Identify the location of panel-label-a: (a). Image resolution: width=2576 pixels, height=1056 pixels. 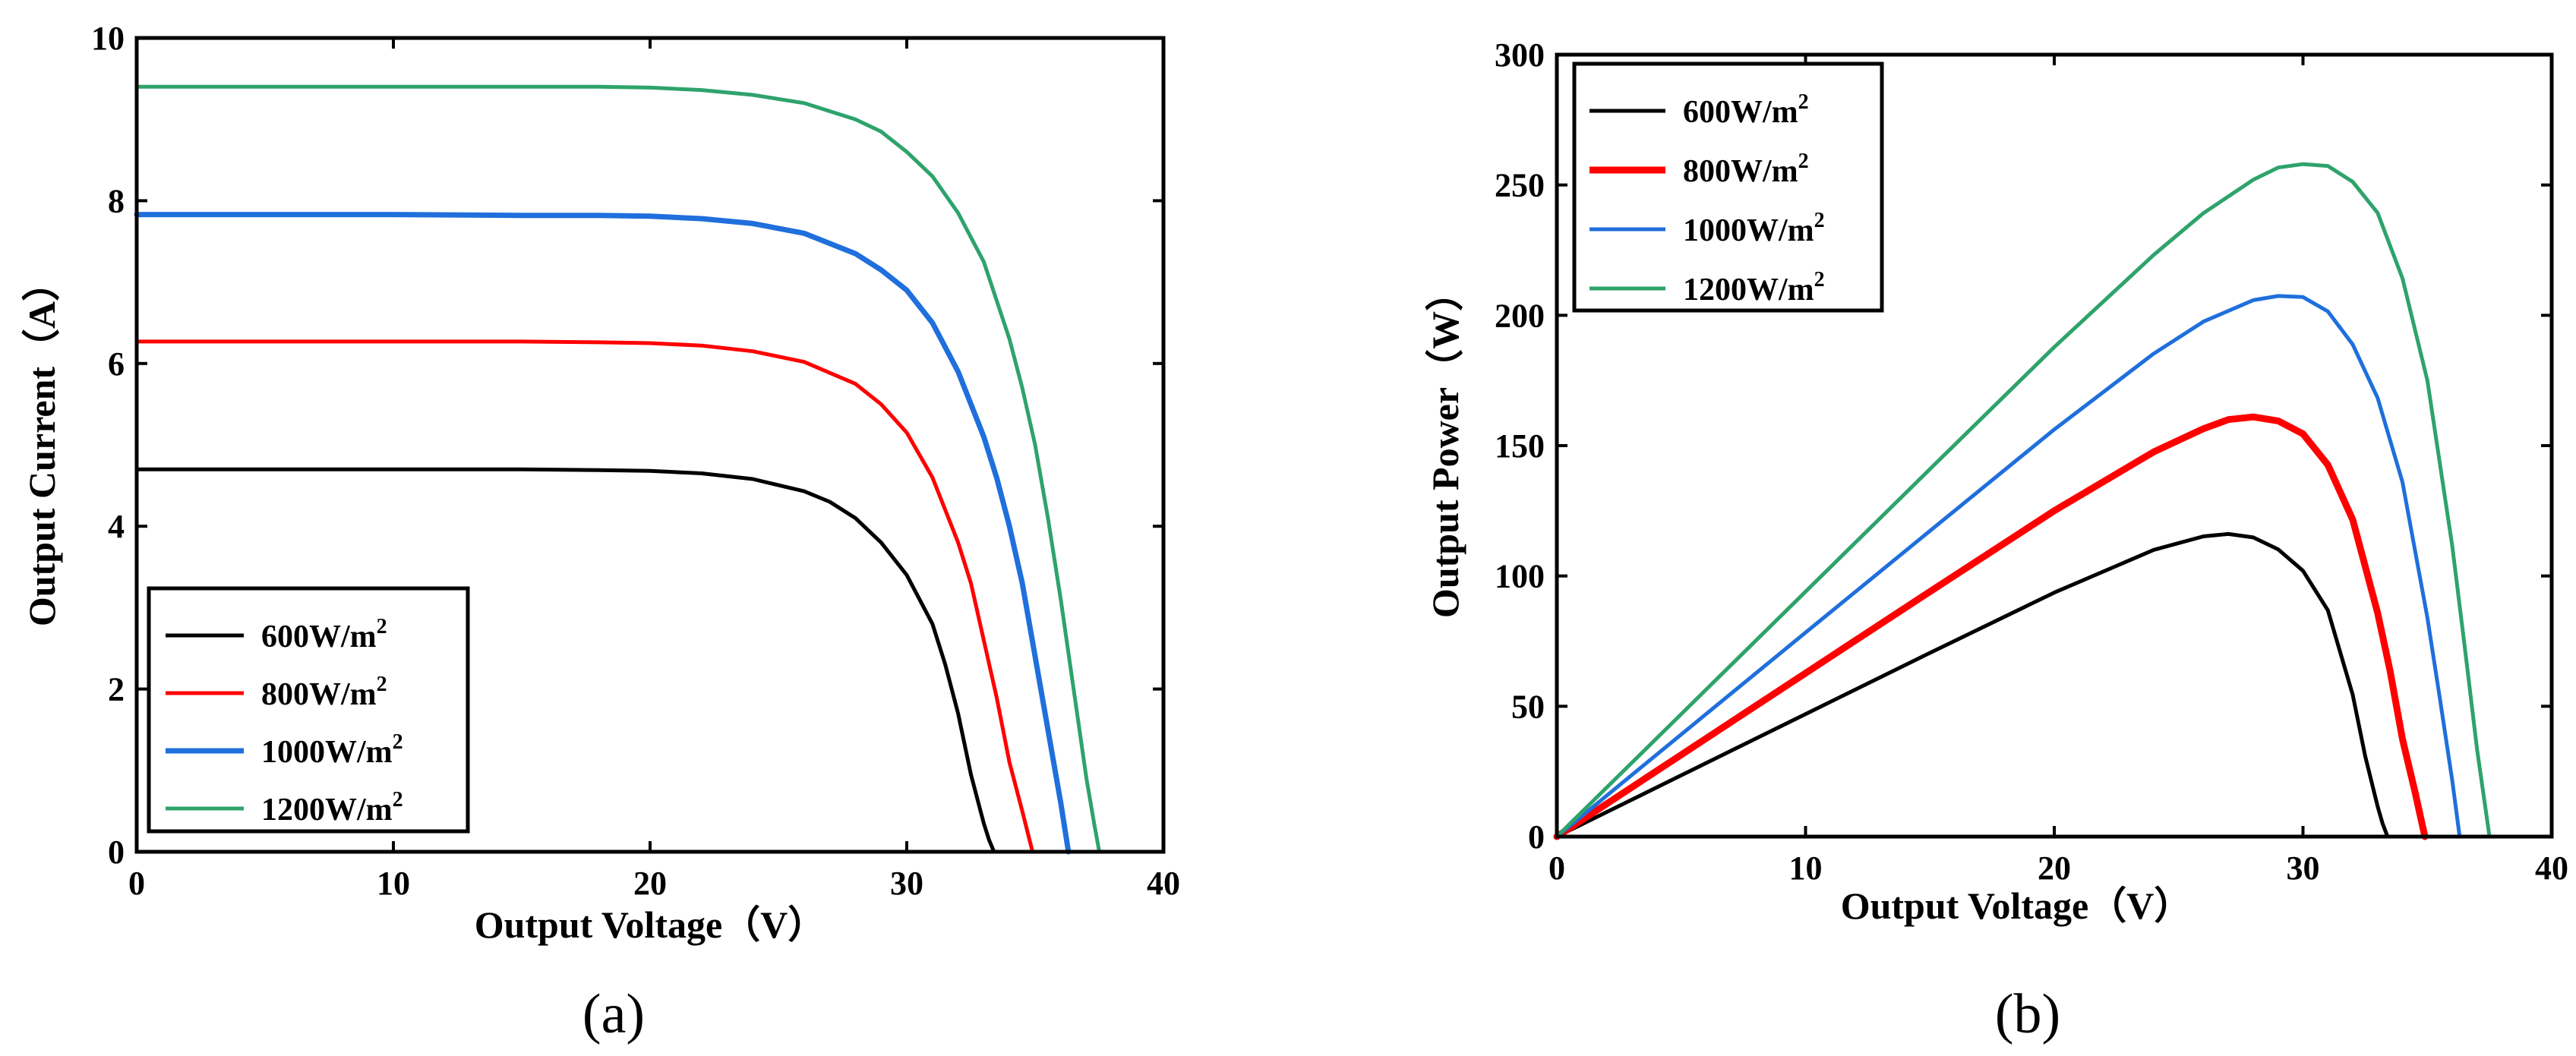
(613, 1014).